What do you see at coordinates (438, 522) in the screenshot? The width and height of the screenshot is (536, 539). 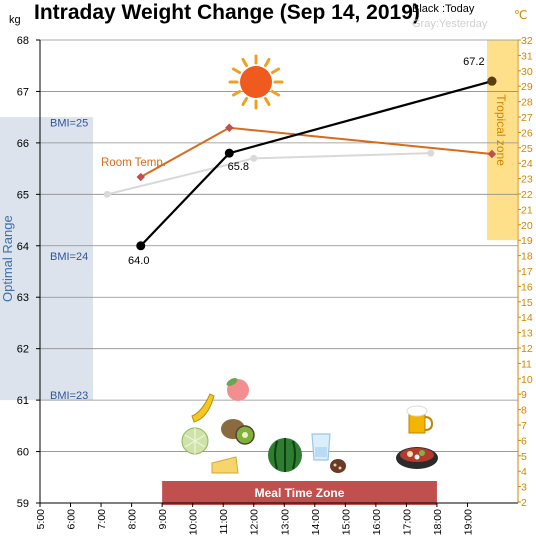 I see `x-tick-label: 18:00` at bounding box center [438, 522].